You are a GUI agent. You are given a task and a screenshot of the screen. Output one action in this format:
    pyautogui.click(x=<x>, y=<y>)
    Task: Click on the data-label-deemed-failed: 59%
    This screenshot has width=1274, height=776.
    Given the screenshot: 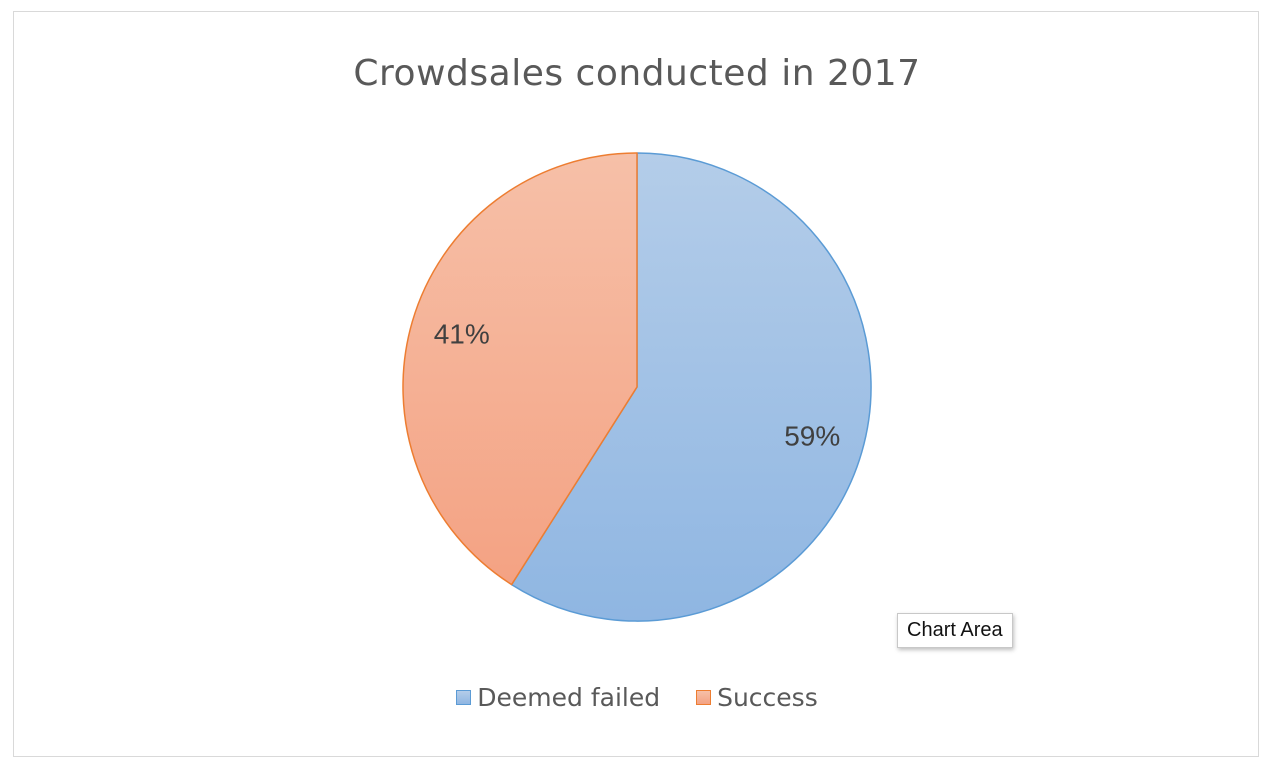 What is the action you would take?
    pyautogui.click(x=812, y=435)
    